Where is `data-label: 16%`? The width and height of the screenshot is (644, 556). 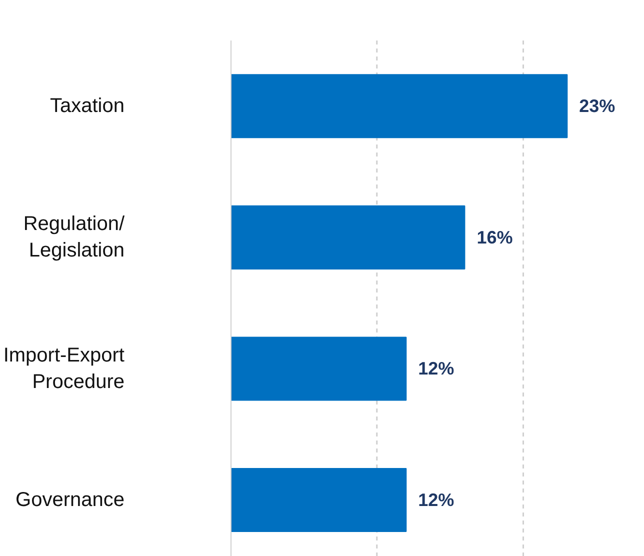 data-label: 16% is located at coordinates (494, 237).